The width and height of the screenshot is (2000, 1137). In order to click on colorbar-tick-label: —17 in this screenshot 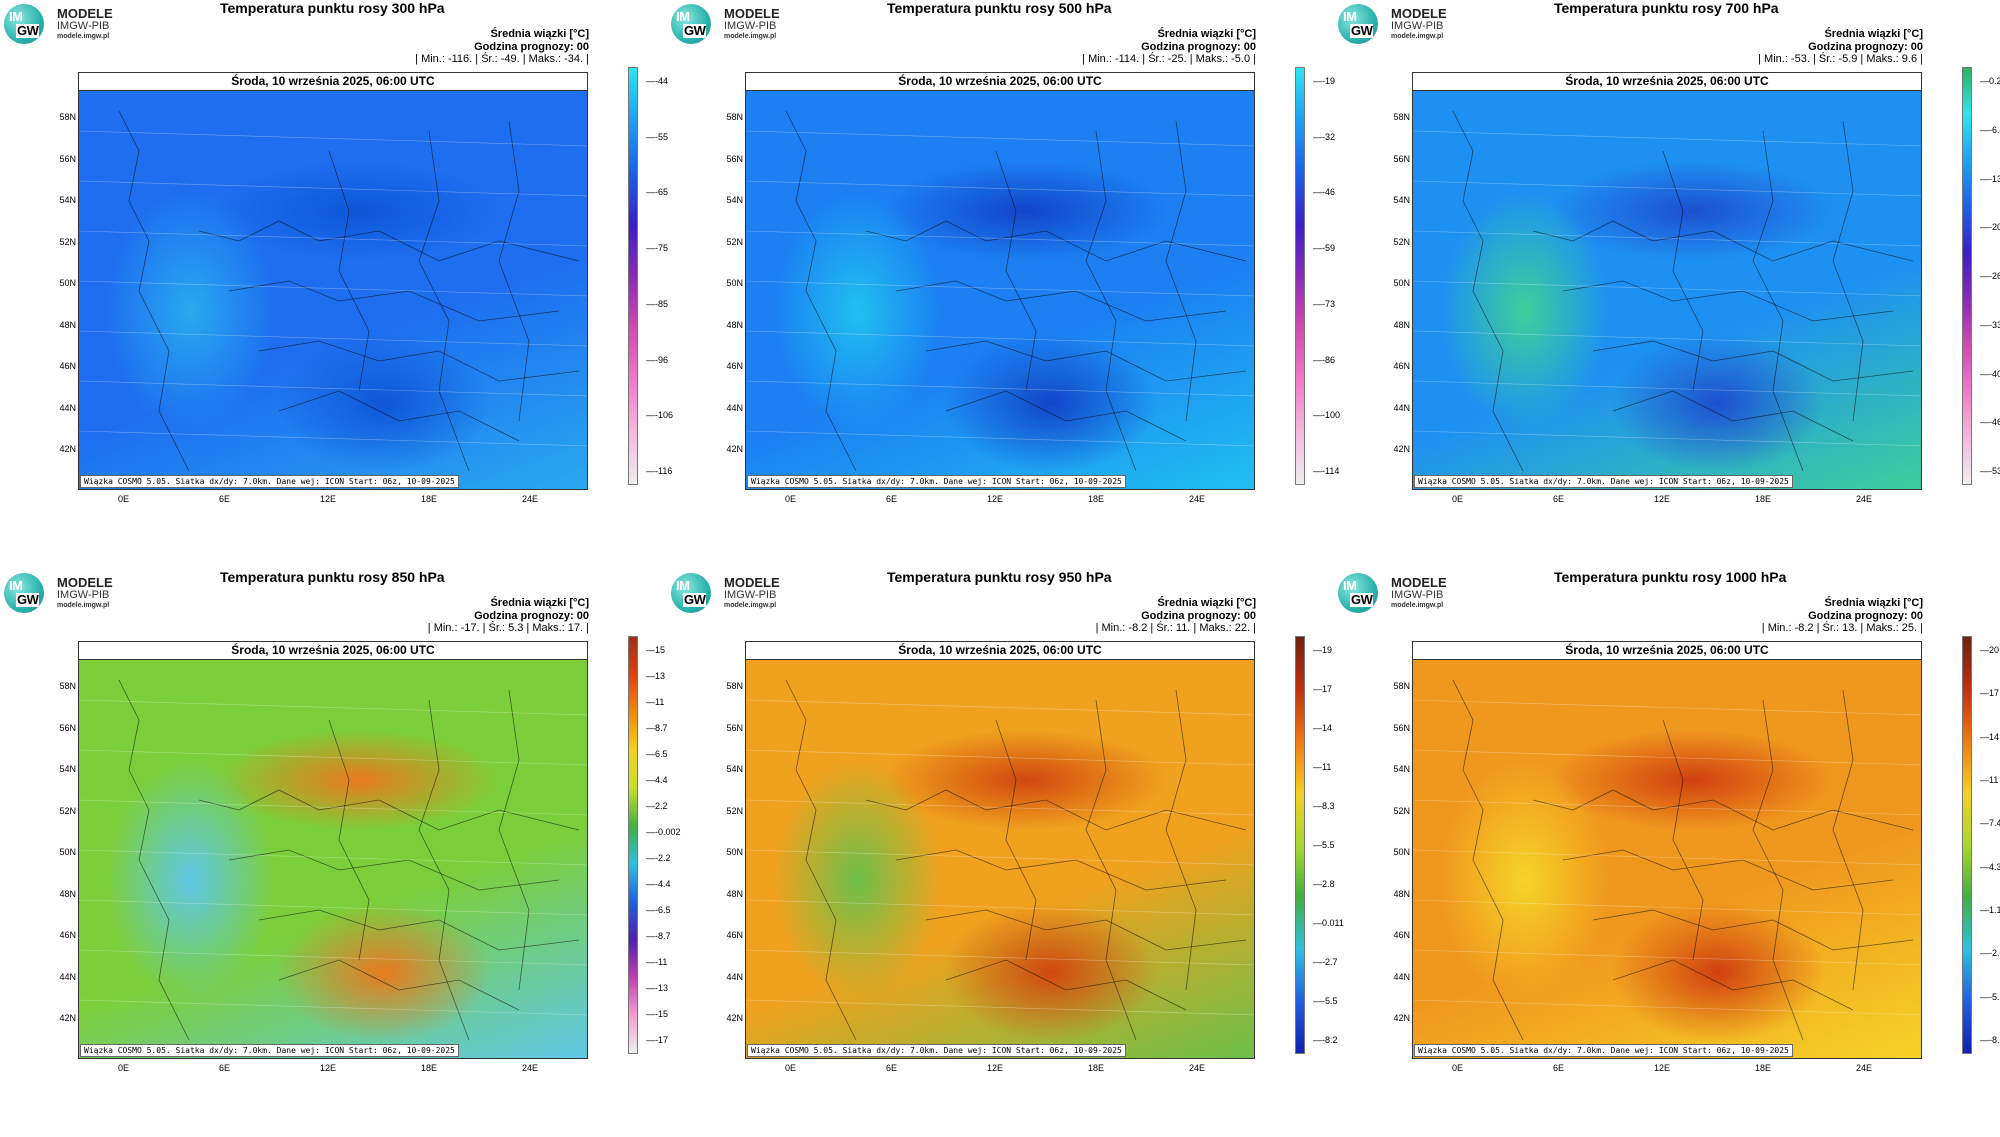, I will do `click(1990, 693)`.